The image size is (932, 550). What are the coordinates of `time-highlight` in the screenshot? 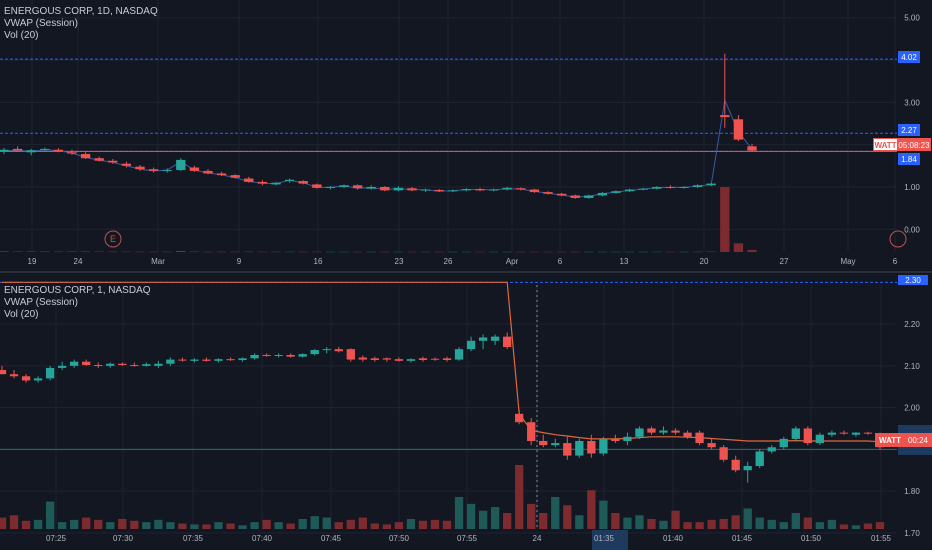 It's located at (610, 540).